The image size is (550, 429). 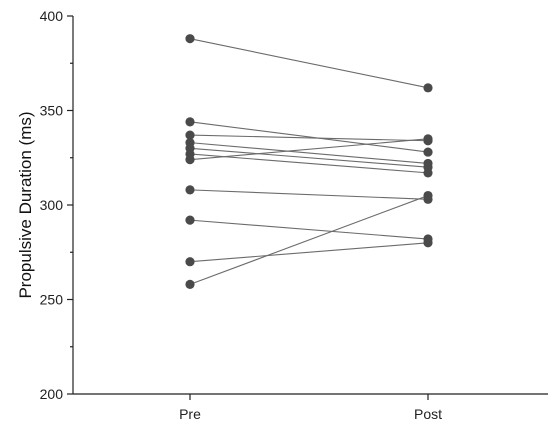 I want to click on y-tick-label: 200, so click(x=52, y=394).